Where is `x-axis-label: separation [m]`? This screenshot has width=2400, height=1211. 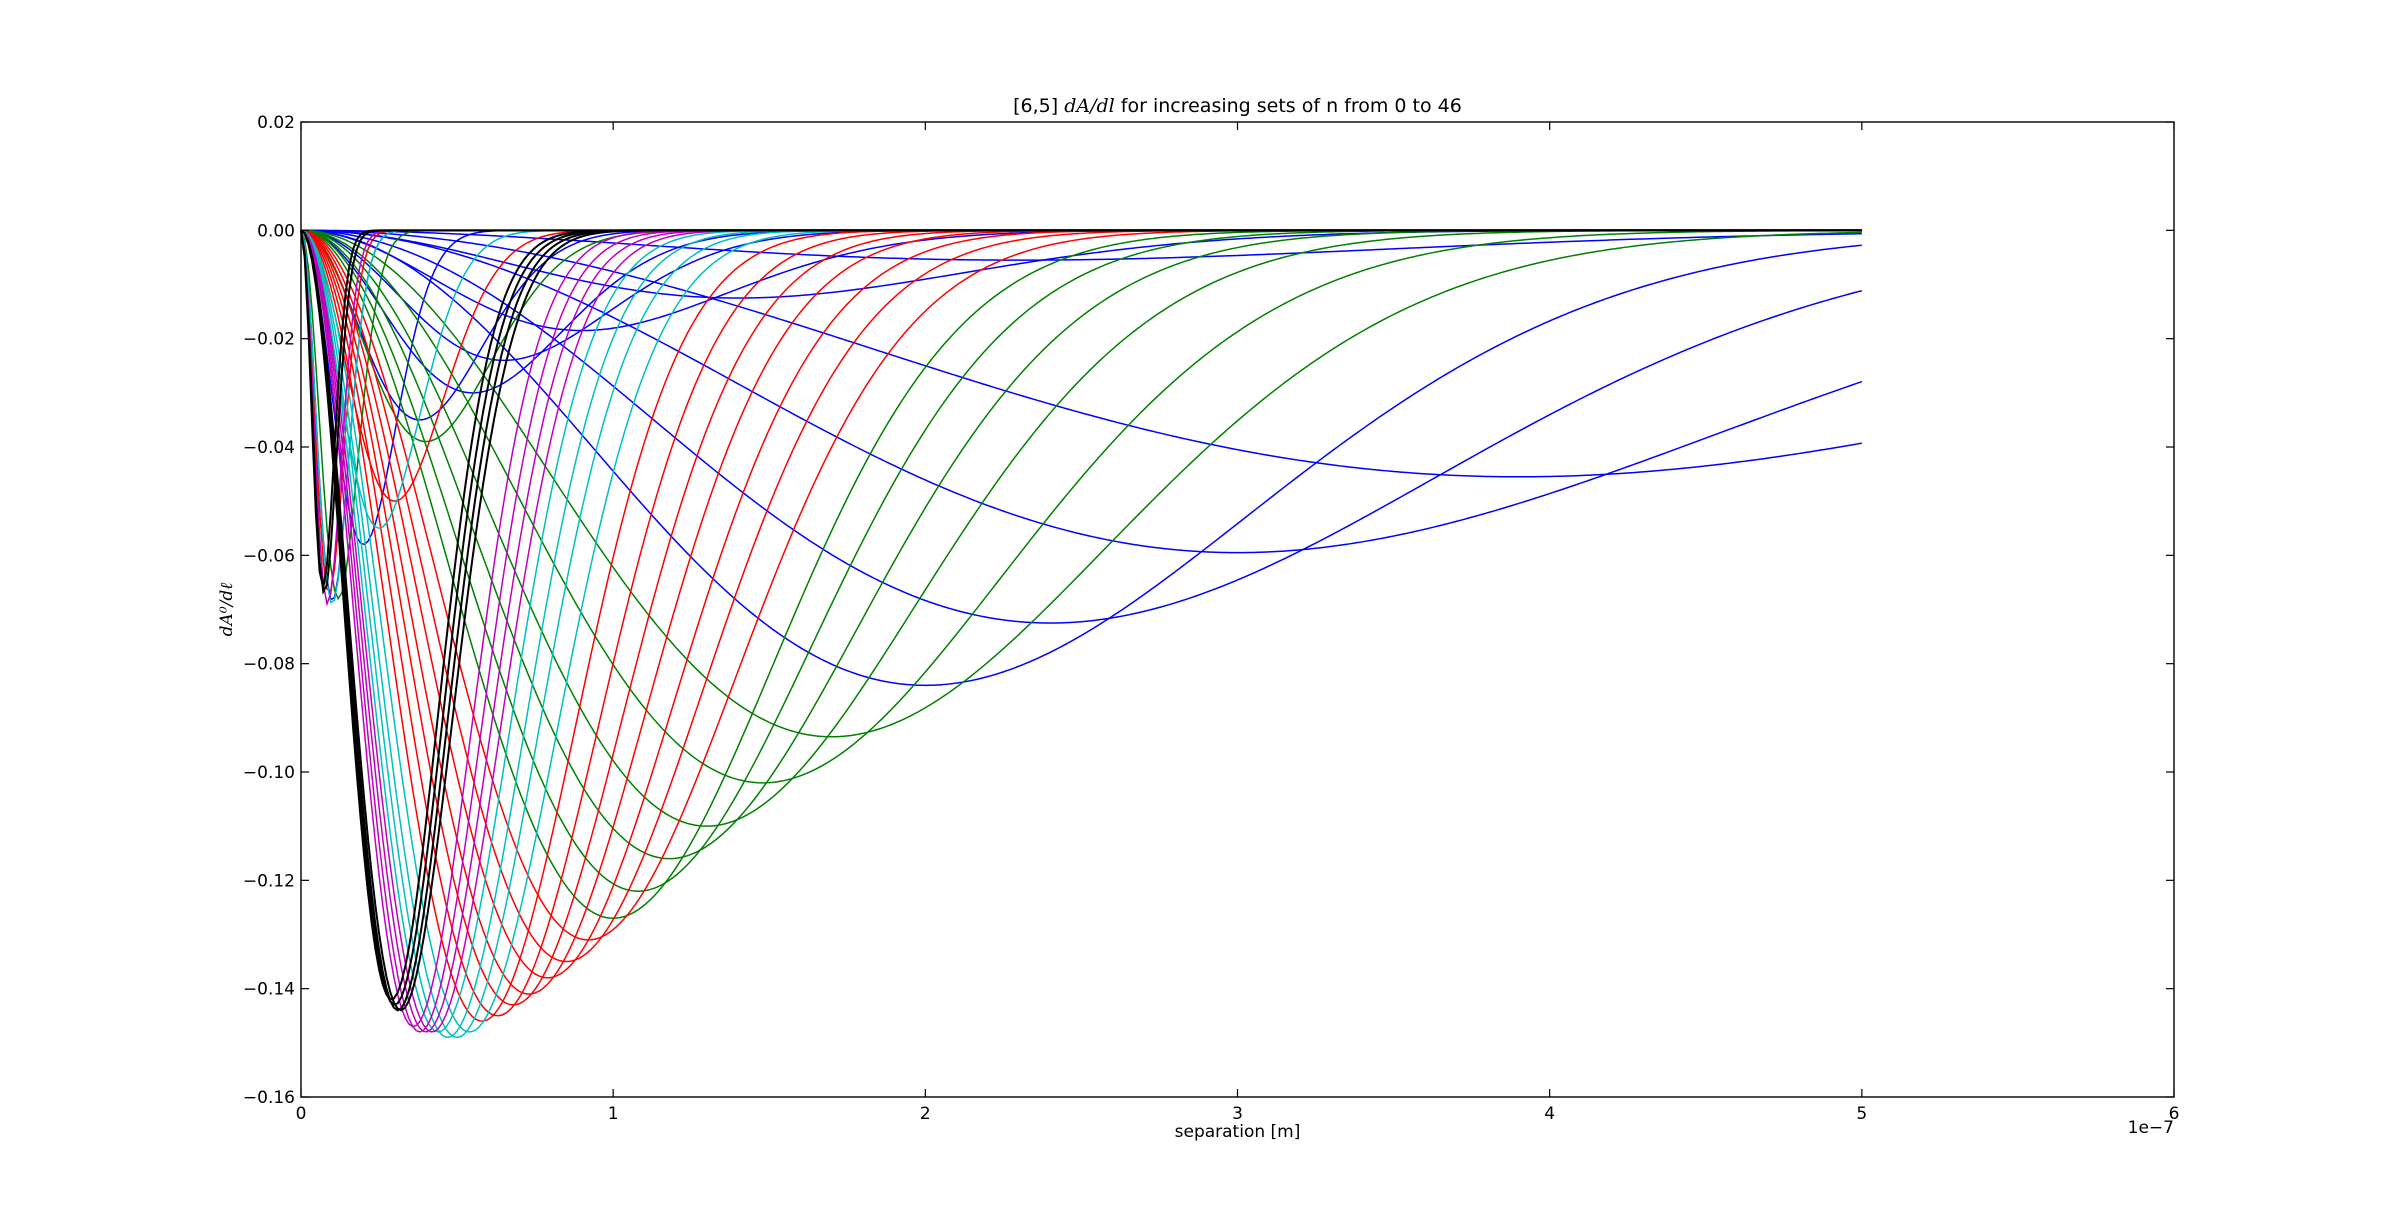 x-axis-label: separation [m] is located at coordinates (1238, 1132).